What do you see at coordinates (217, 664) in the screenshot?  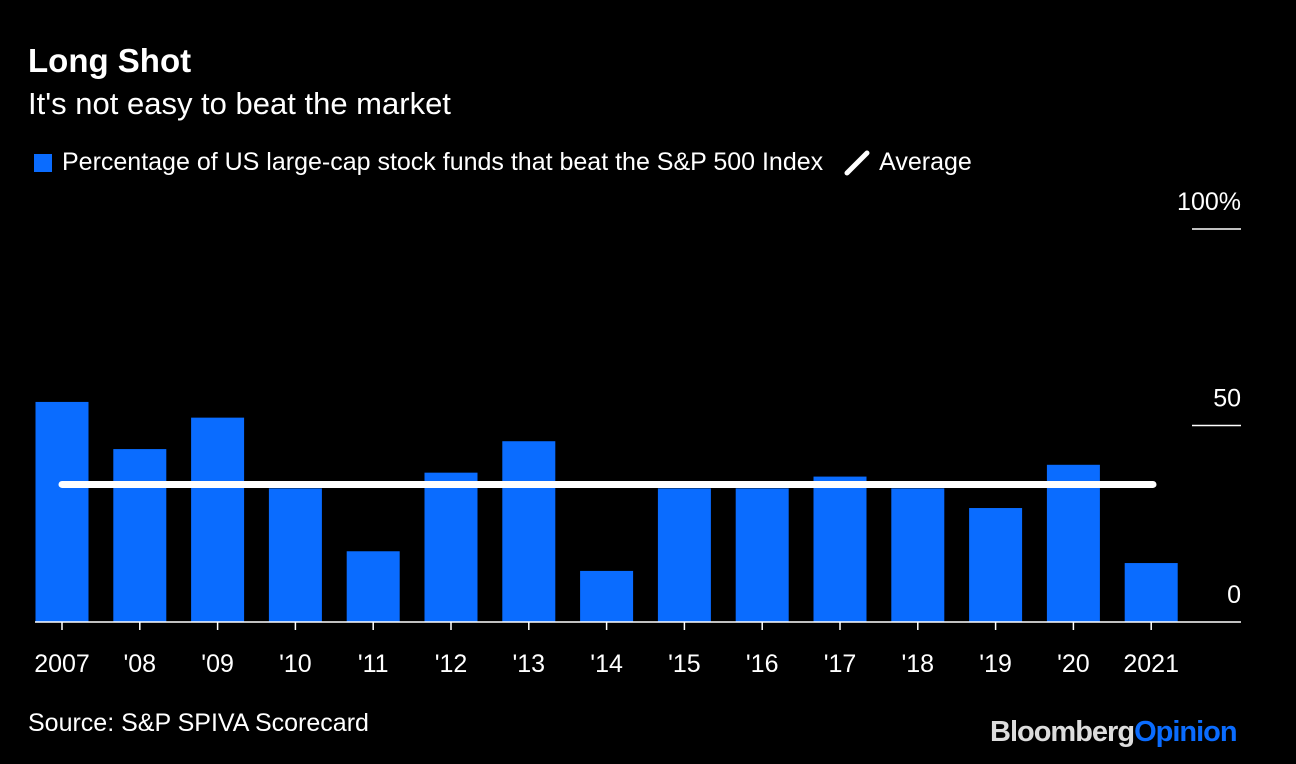 I see `x-tick-label: '09` at bounding box center [217, 664].